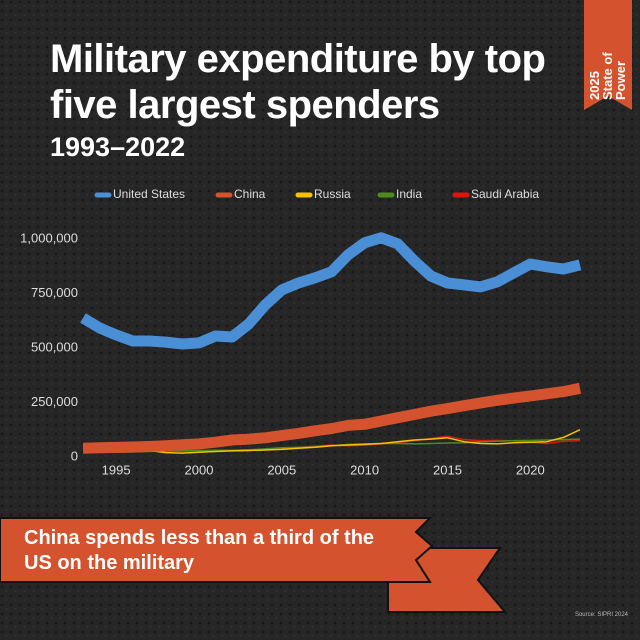 The width and height of the screenshot is (640, 640). What do you see at coordinates (49, 237) in the screenshot?
I see `y-tick-label: 1,000,000` at bounding box center [49, 237].